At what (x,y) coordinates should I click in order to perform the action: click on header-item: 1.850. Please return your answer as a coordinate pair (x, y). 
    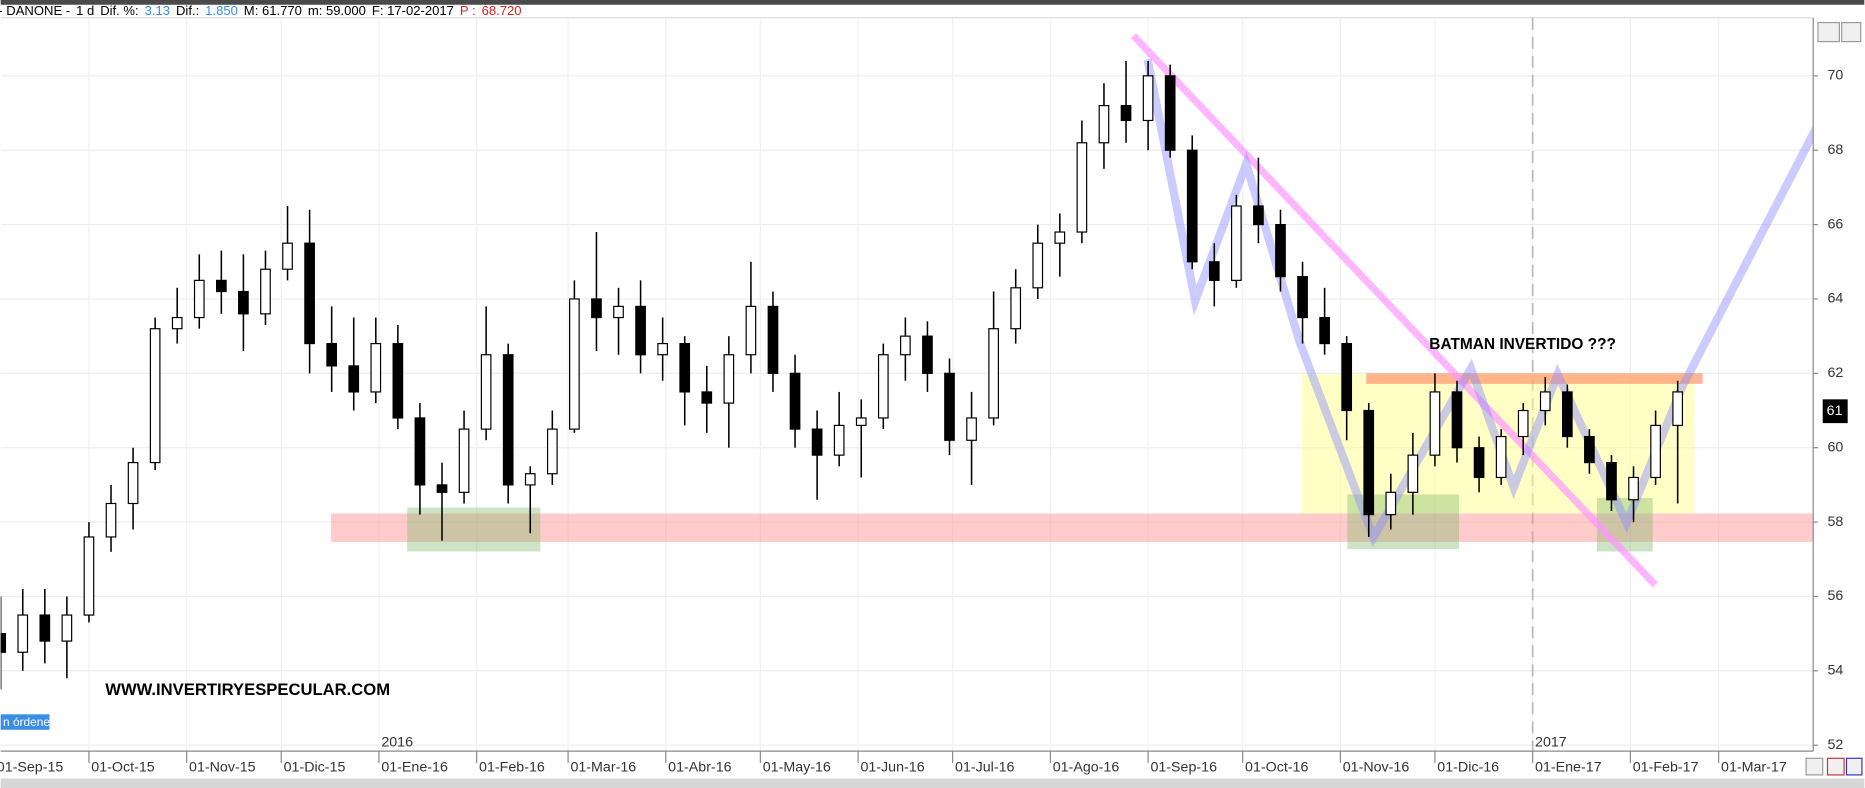
    Looking at the image, I should click on (221, 10).